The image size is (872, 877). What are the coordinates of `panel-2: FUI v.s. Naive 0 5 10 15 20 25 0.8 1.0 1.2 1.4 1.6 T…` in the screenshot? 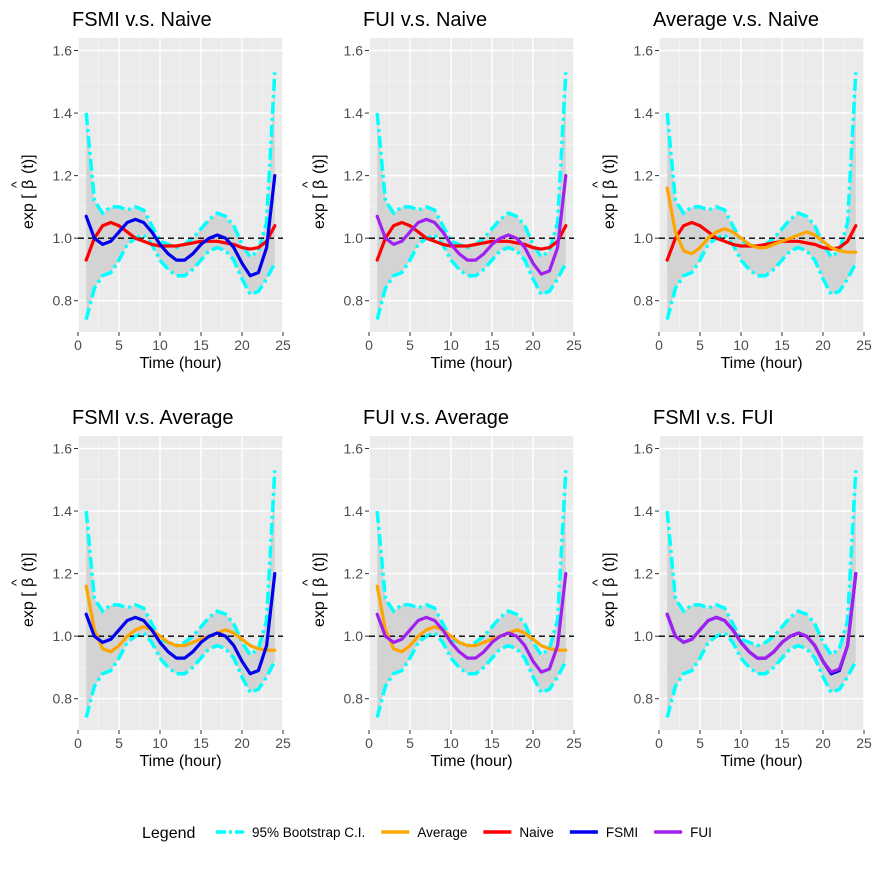 It's located at (440, 190).